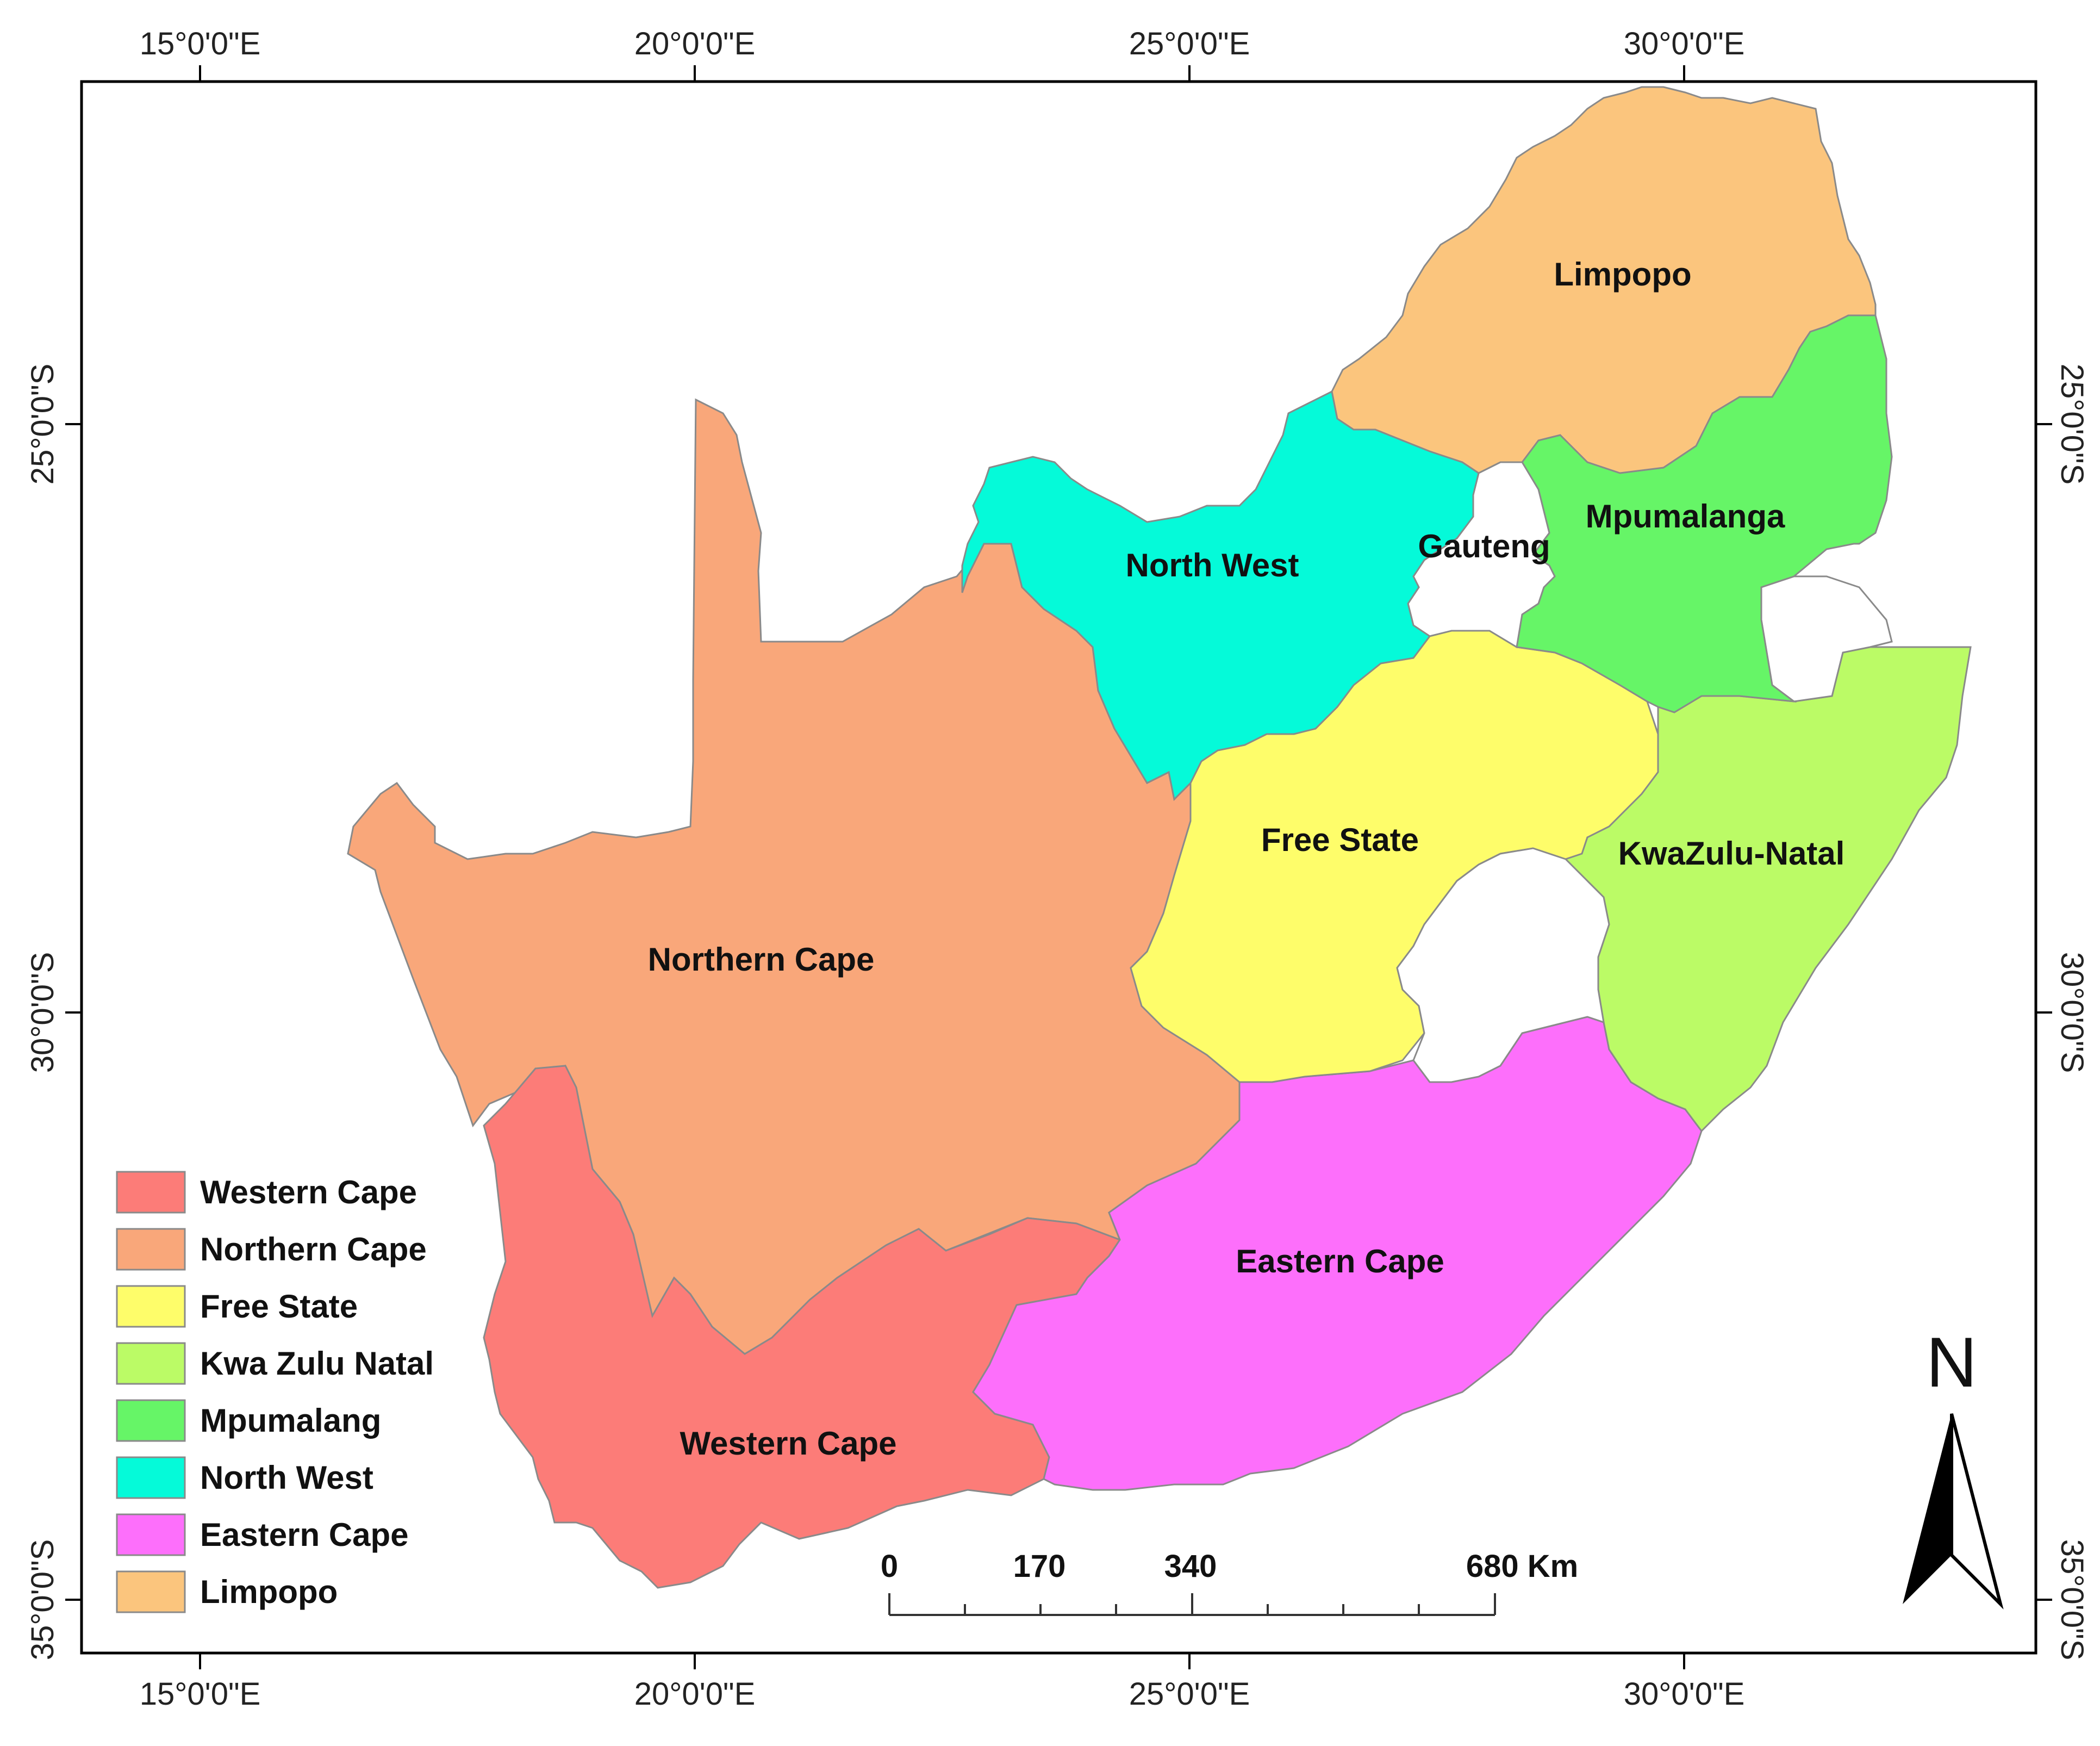 The image size is (2100, 1746). I want to click on legend-label: Kwa Zulu Natal, so click(317, 1363).